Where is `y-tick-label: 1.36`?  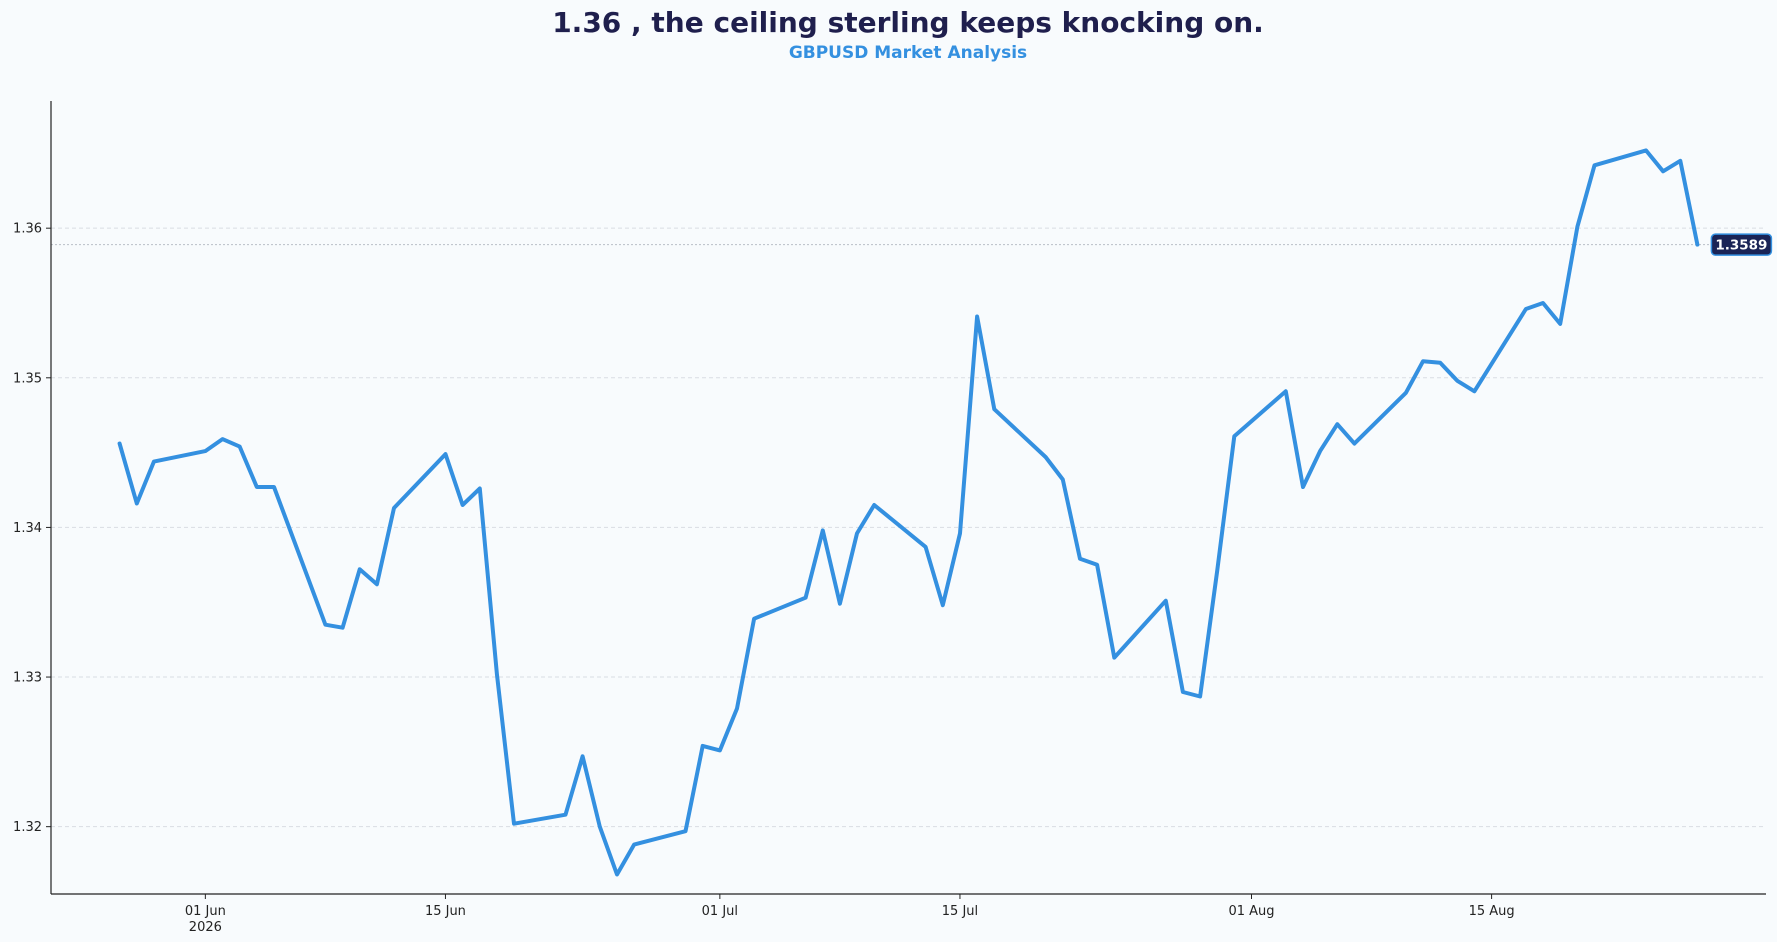 y-tick-label: 1.36 is located at coordinates (27, 229).